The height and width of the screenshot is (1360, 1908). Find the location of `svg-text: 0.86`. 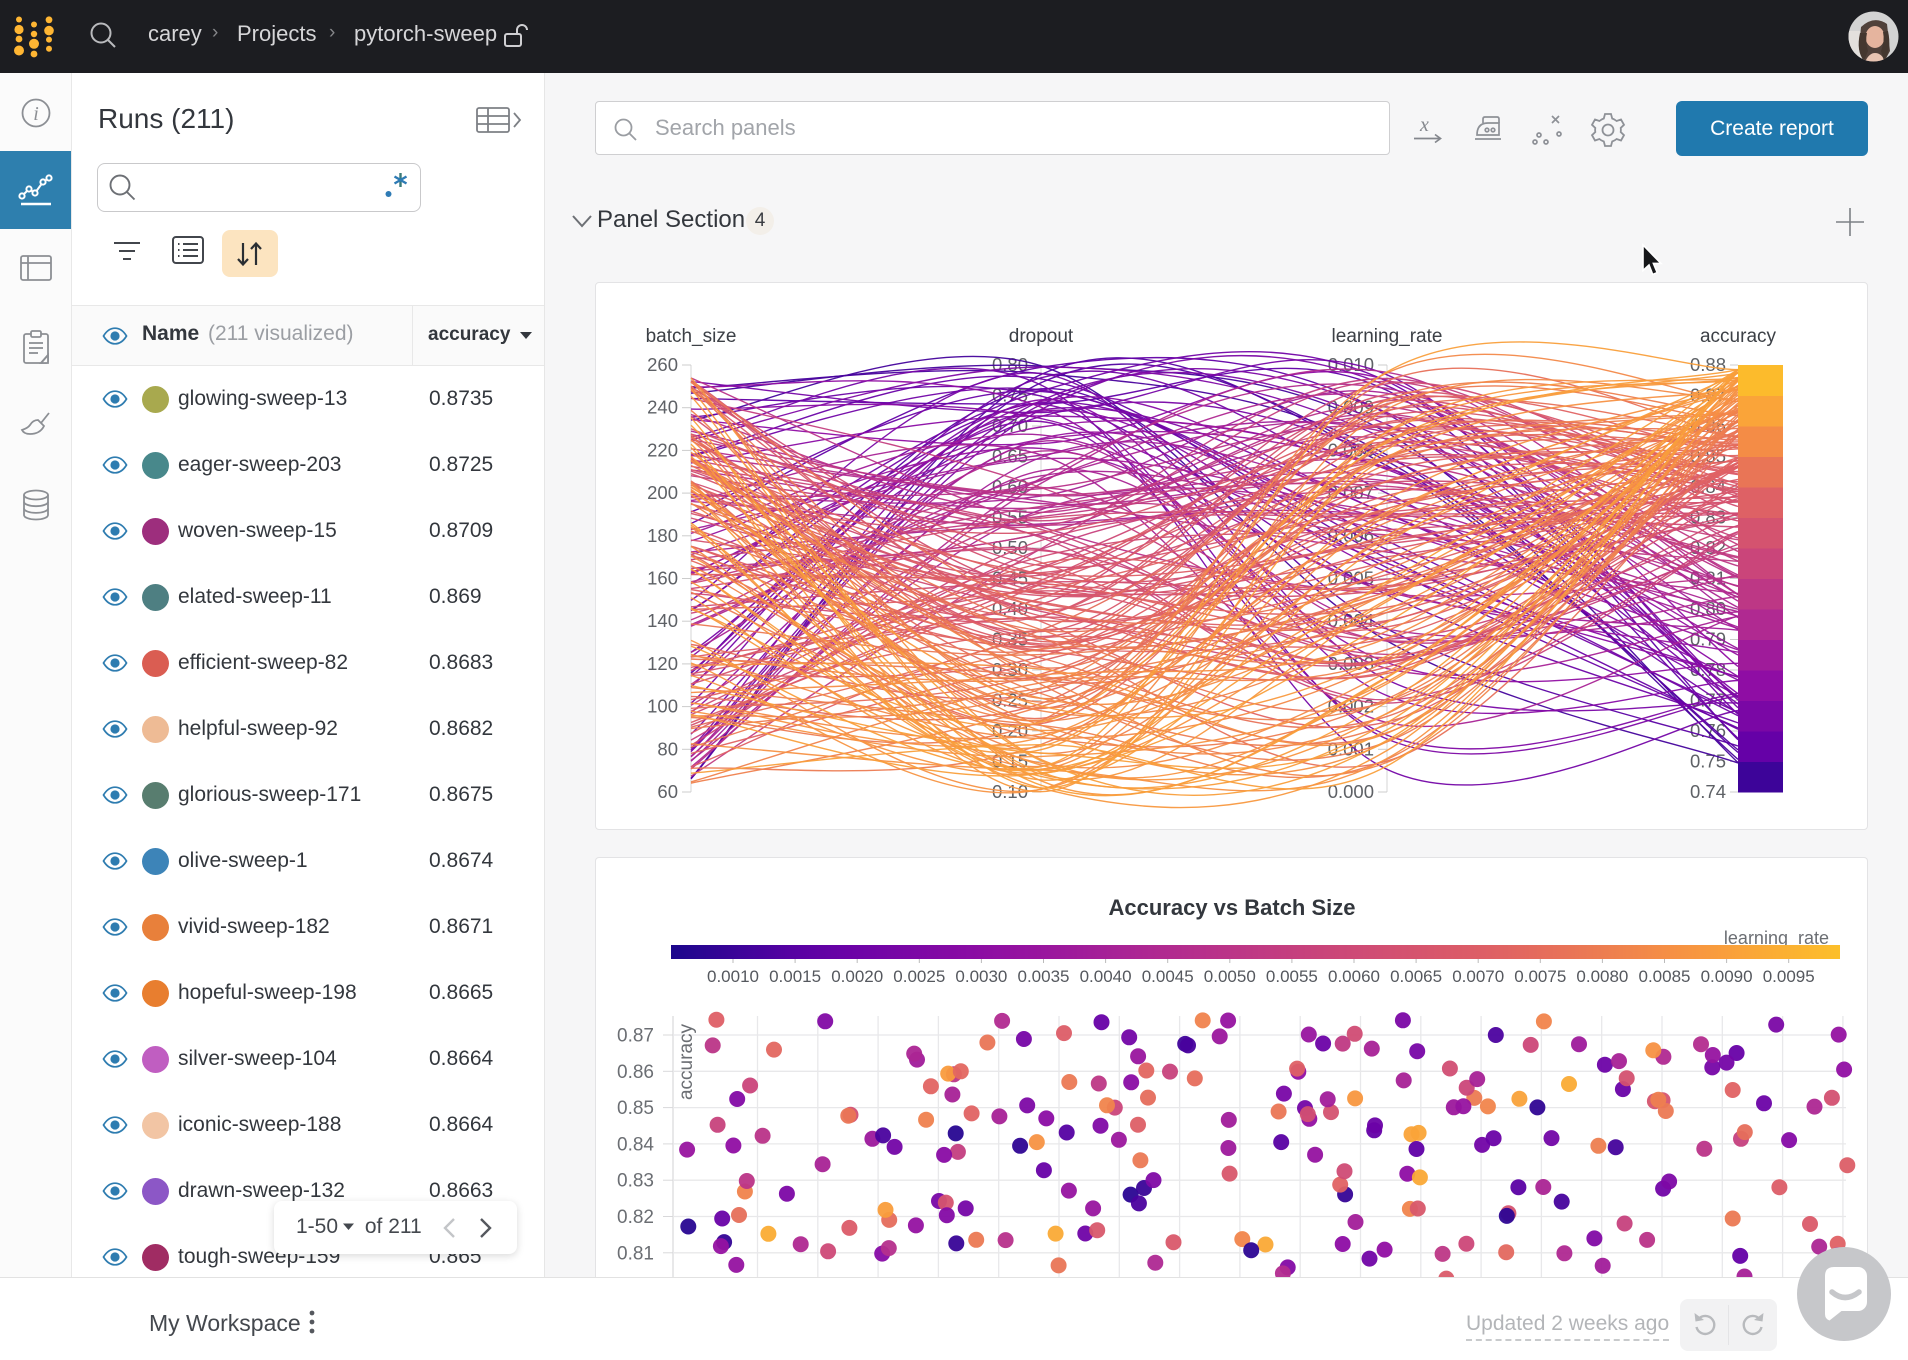

svg-text: 0.86 is located at coordinates (635, 1072).